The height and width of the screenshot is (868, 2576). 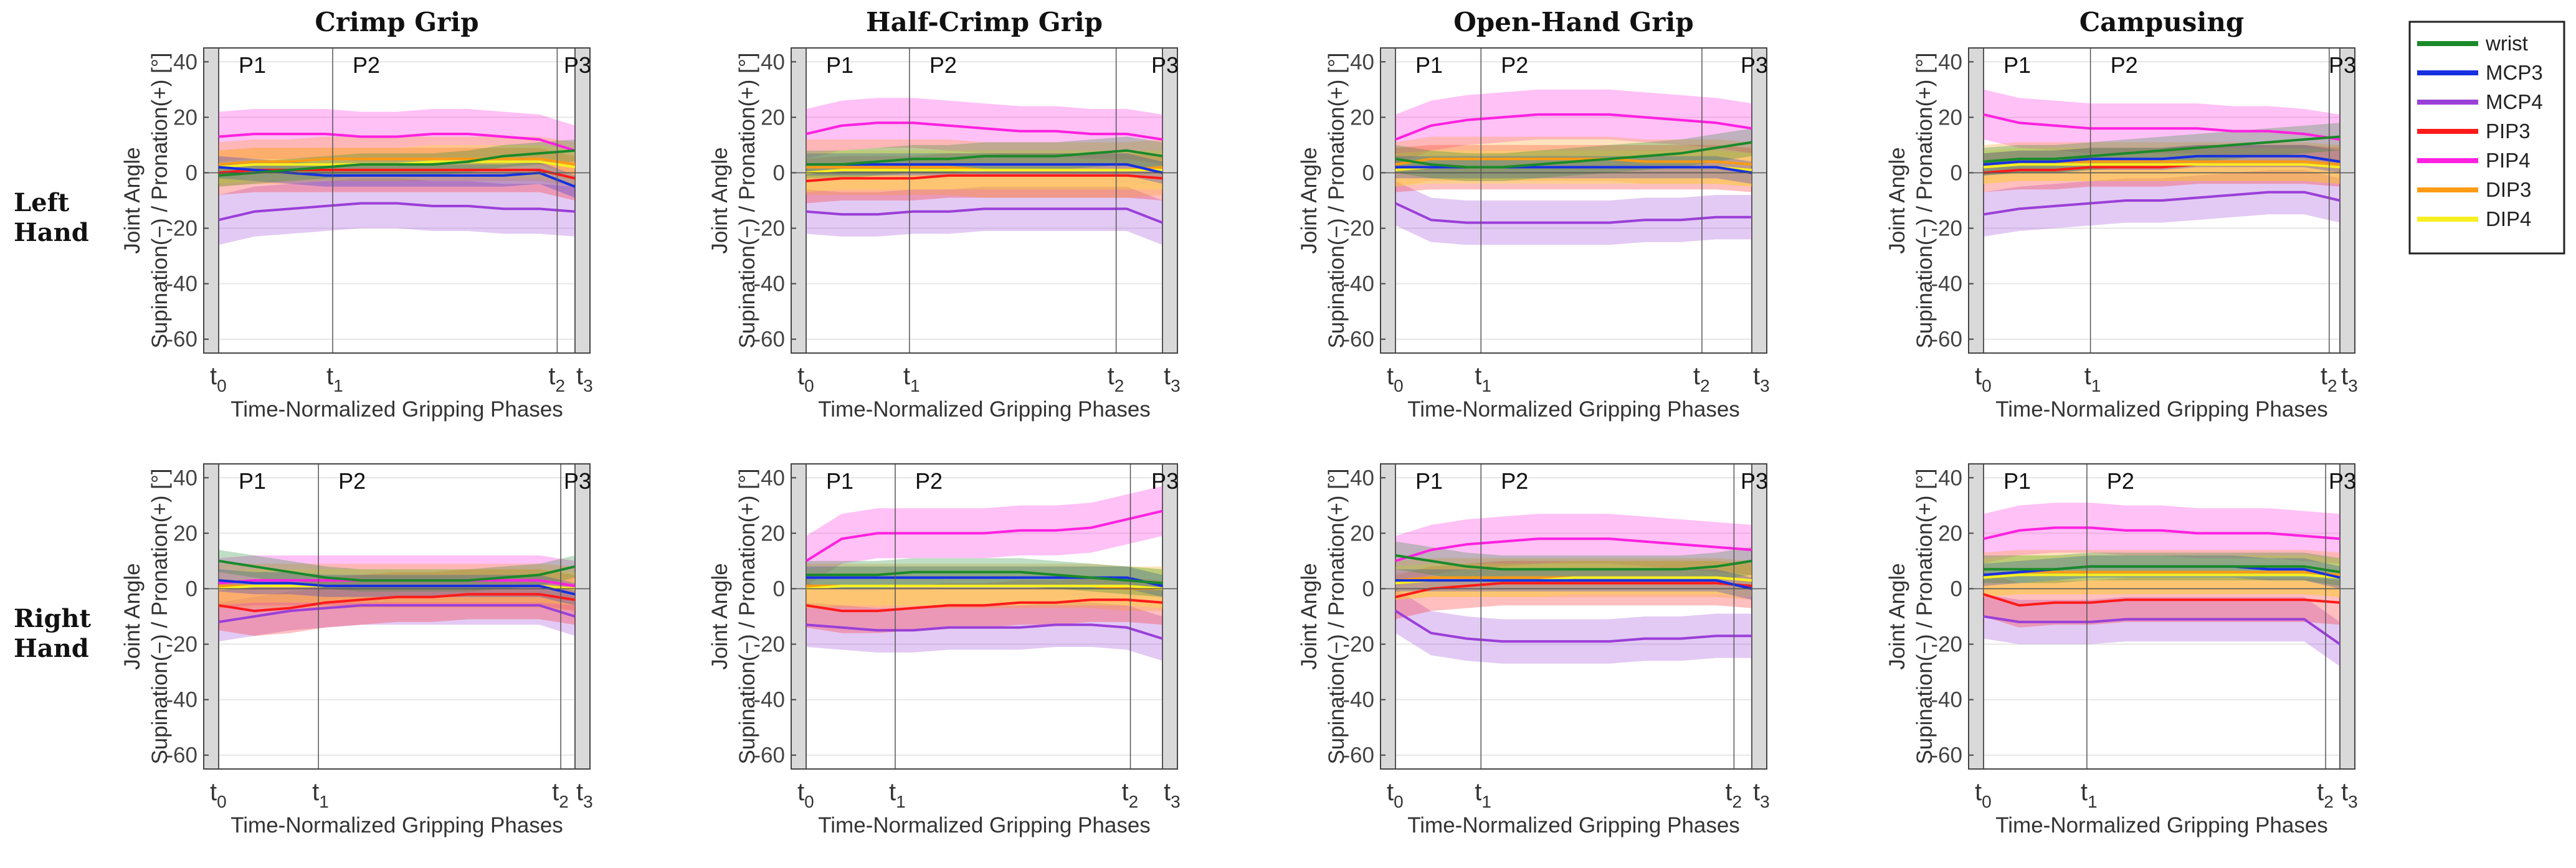 I want to click on band-mcp4, so click(x=984, y=216).